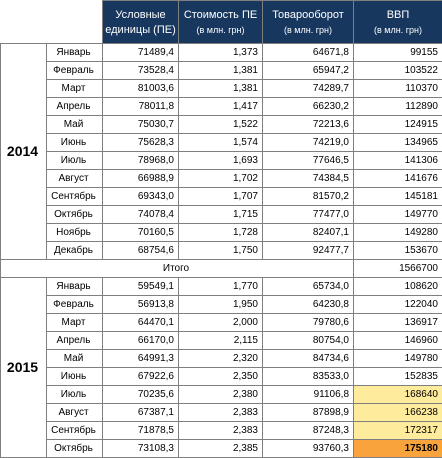 This screenshot has width=442, height=458. I want to click on gdp-cell: 149770, so click(398, 215).